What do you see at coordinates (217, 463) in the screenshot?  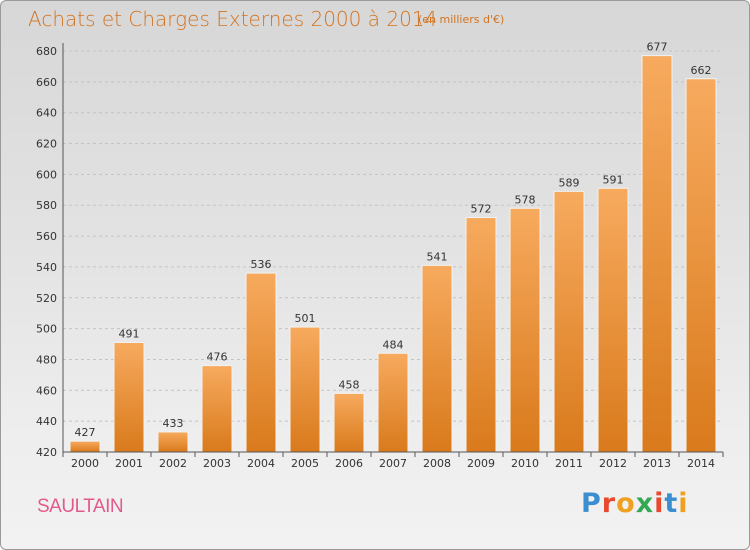 I see `x-tick-label: 2003` at bounding box center [217, 463].